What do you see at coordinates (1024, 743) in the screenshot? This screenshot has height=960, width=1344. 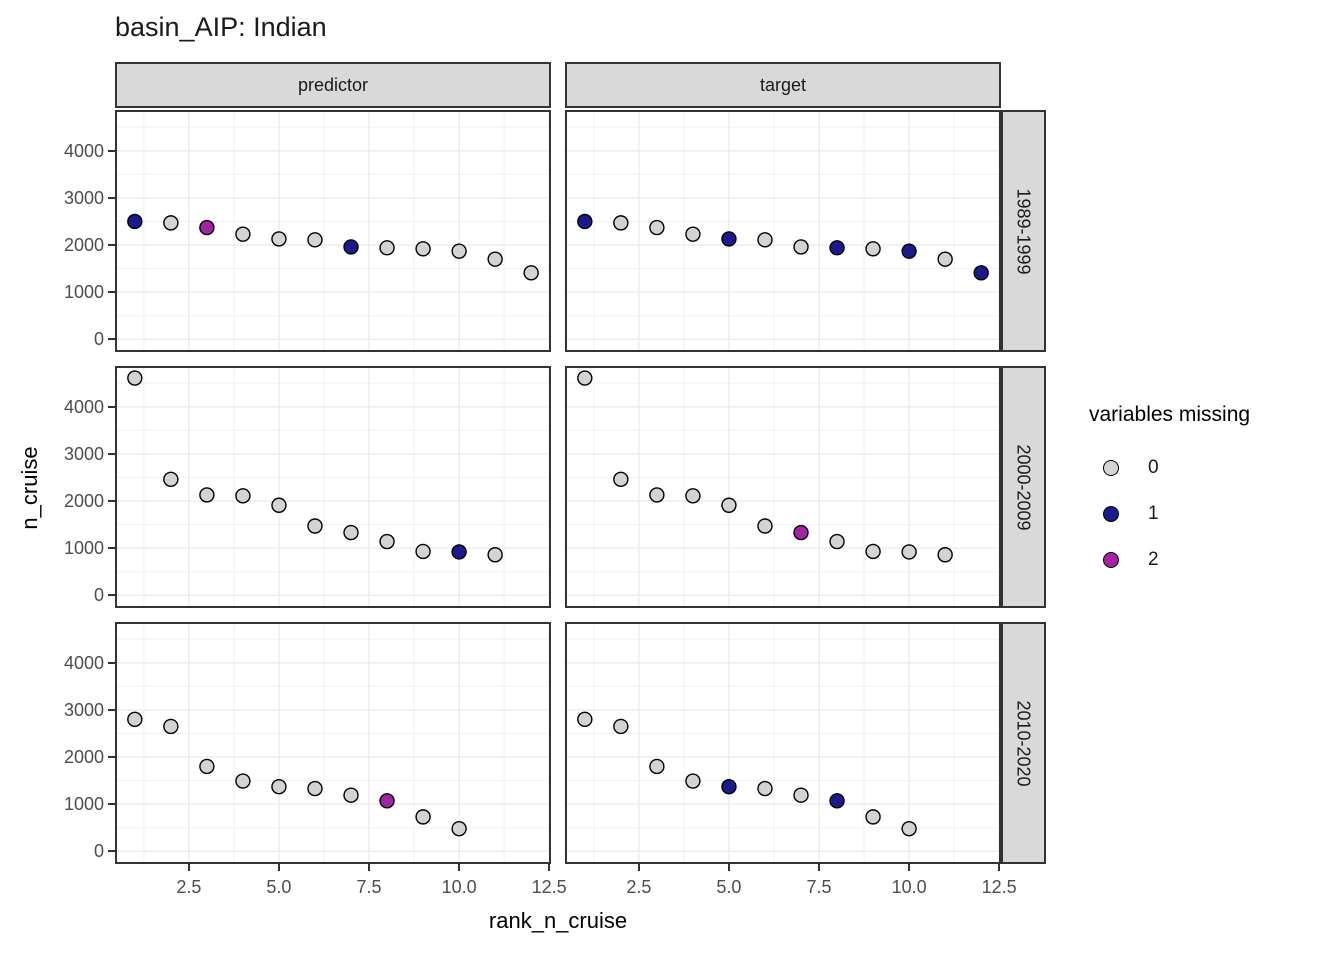 I see `facet-strip-label: 2010-2020` at bounding box center [1024, 743].